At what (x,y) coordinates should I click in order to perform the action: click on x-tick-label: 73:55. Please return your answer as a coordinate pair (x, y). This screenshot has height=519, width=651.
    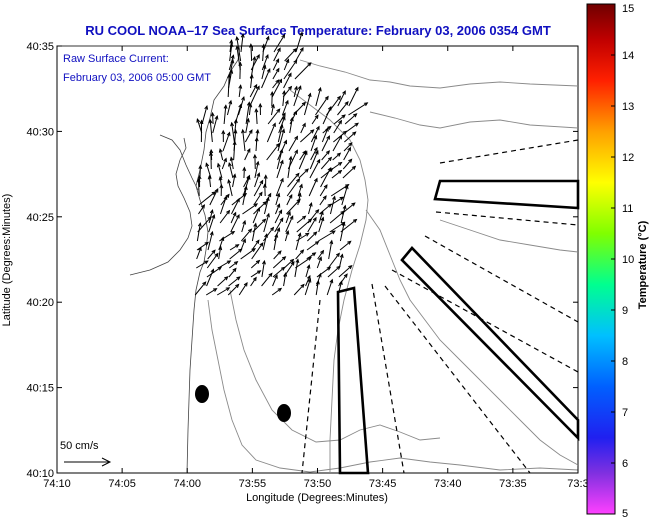
    Looking at the image, I should click on (253, 484).